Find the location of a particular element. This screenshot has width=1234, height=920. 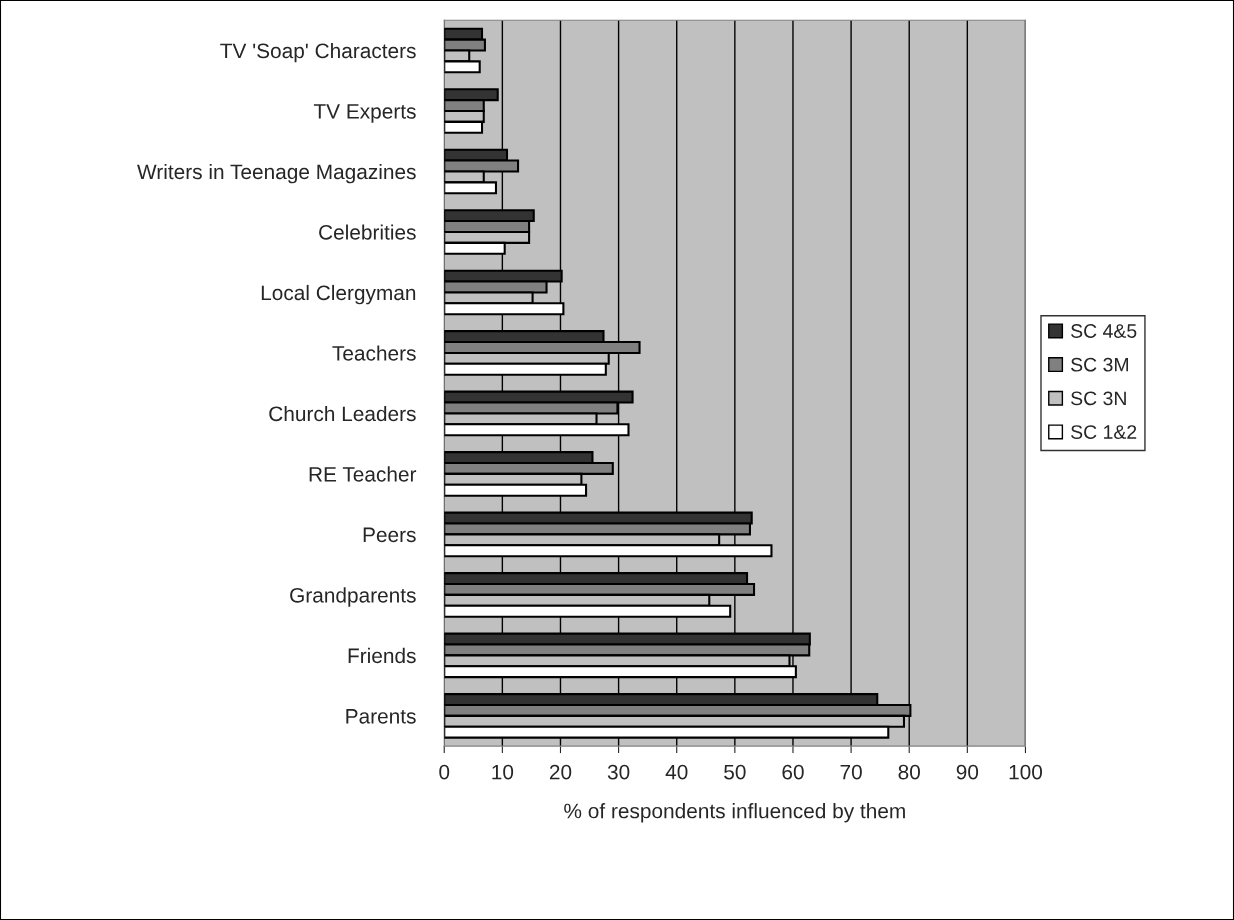

y-tick-label: TV Experts is located at coordinates (364, 113).